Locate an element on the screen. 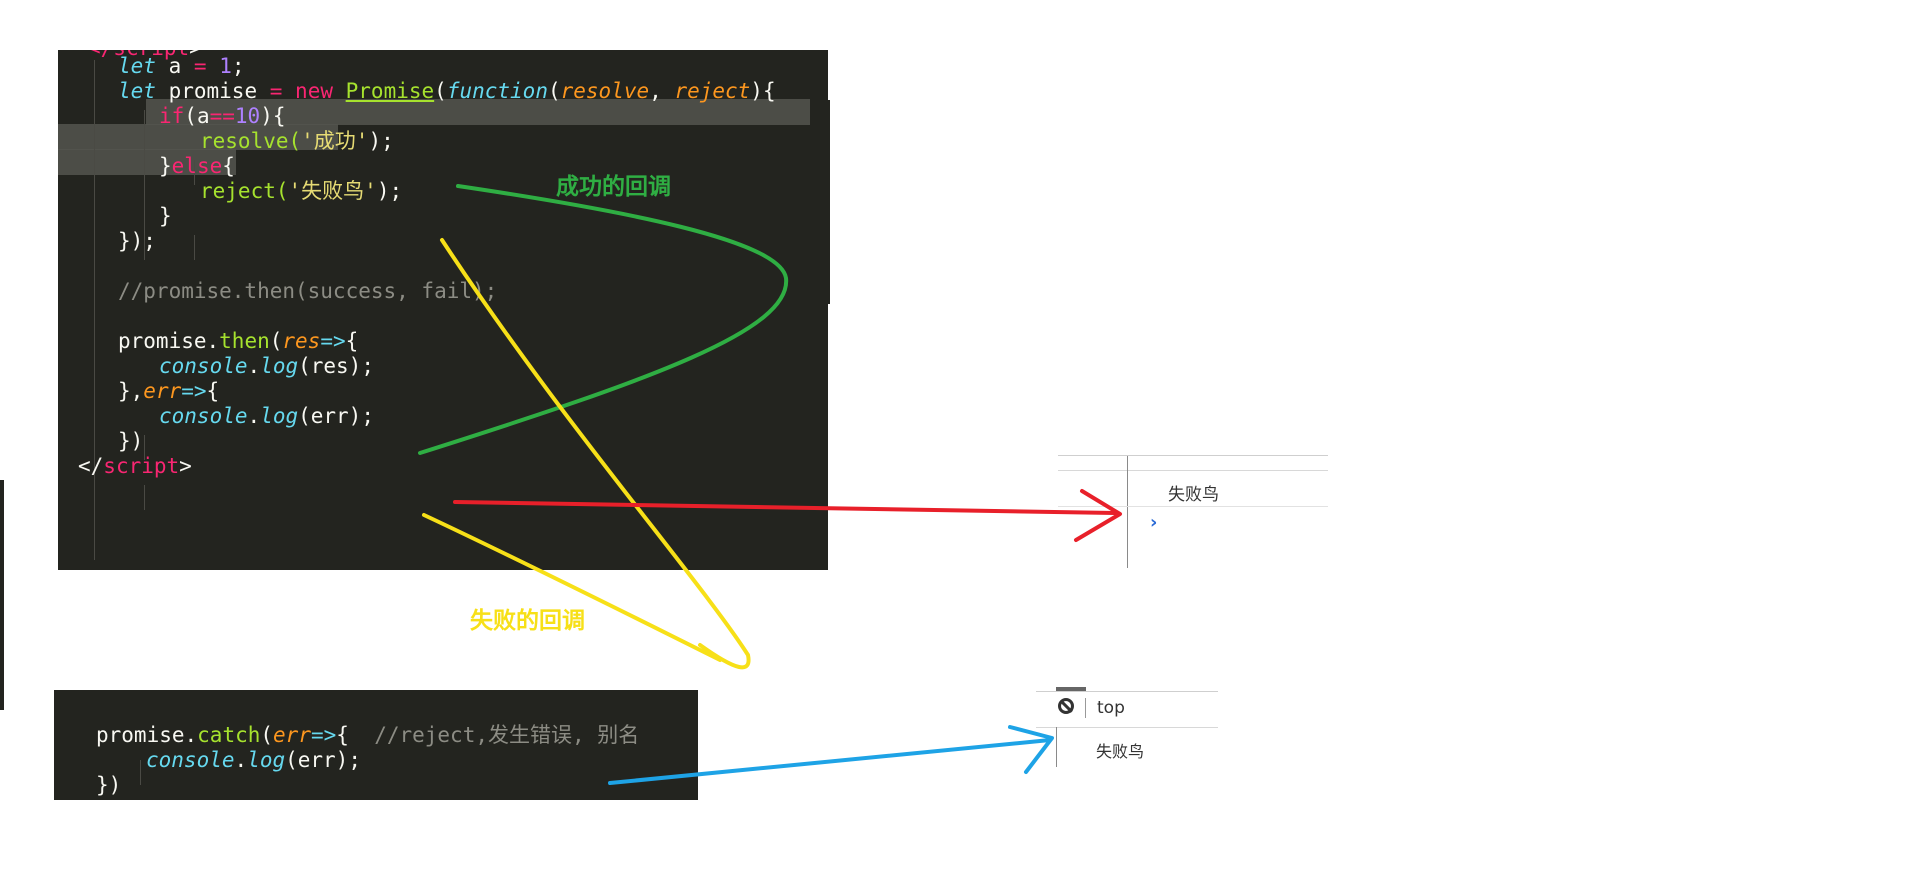  yellow-err-curve is located at coordinates (572, 587).